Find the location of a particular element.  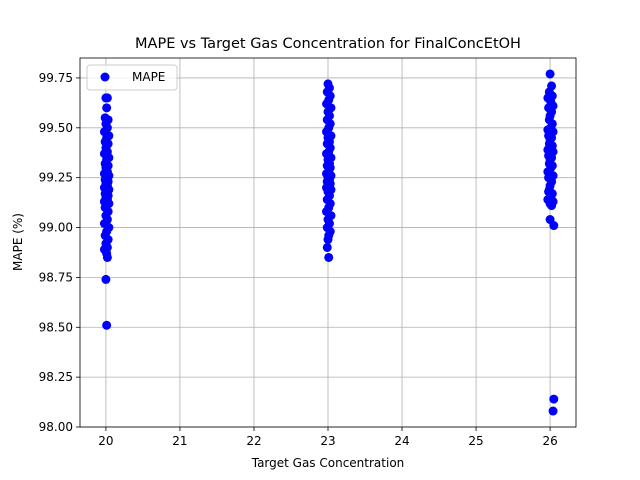

legend-label: MAPE is located at coordinates (148, 77).